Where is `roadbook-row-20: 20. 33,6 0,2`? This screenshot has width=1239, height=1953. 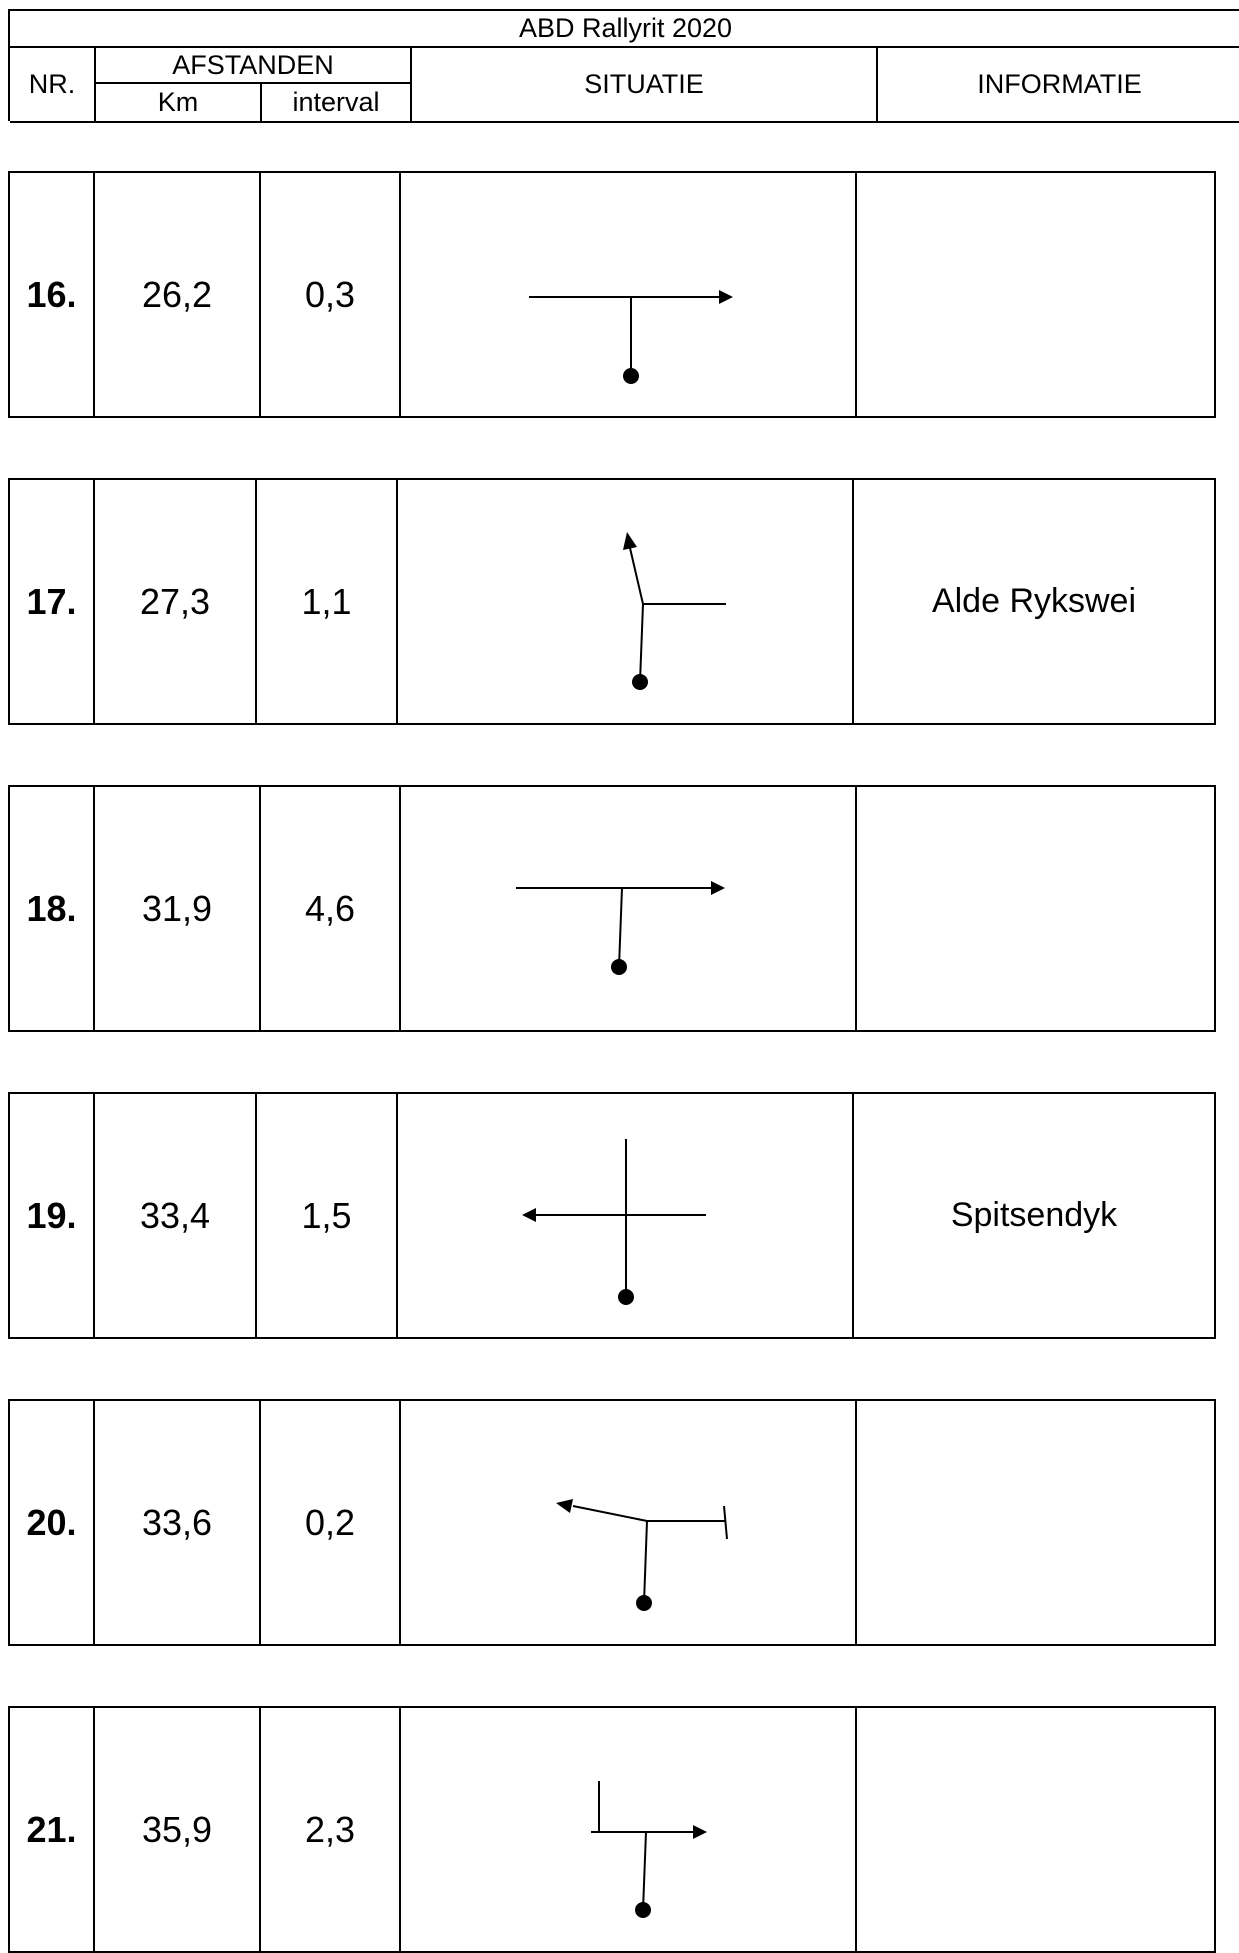
roadbook-row-20: 20. 33,6 0,2 is located at coordinates (612, 1522).